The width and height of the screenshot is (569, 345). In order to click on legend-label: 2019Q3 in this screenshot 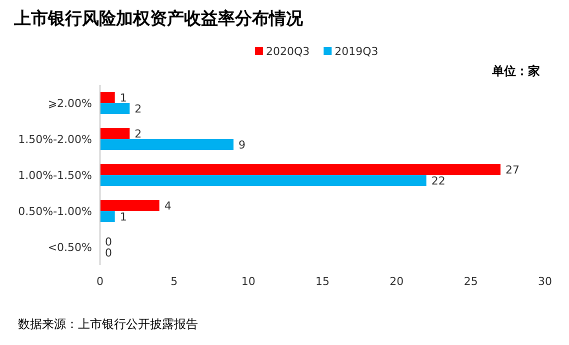, I will do `click(356, 51)`.